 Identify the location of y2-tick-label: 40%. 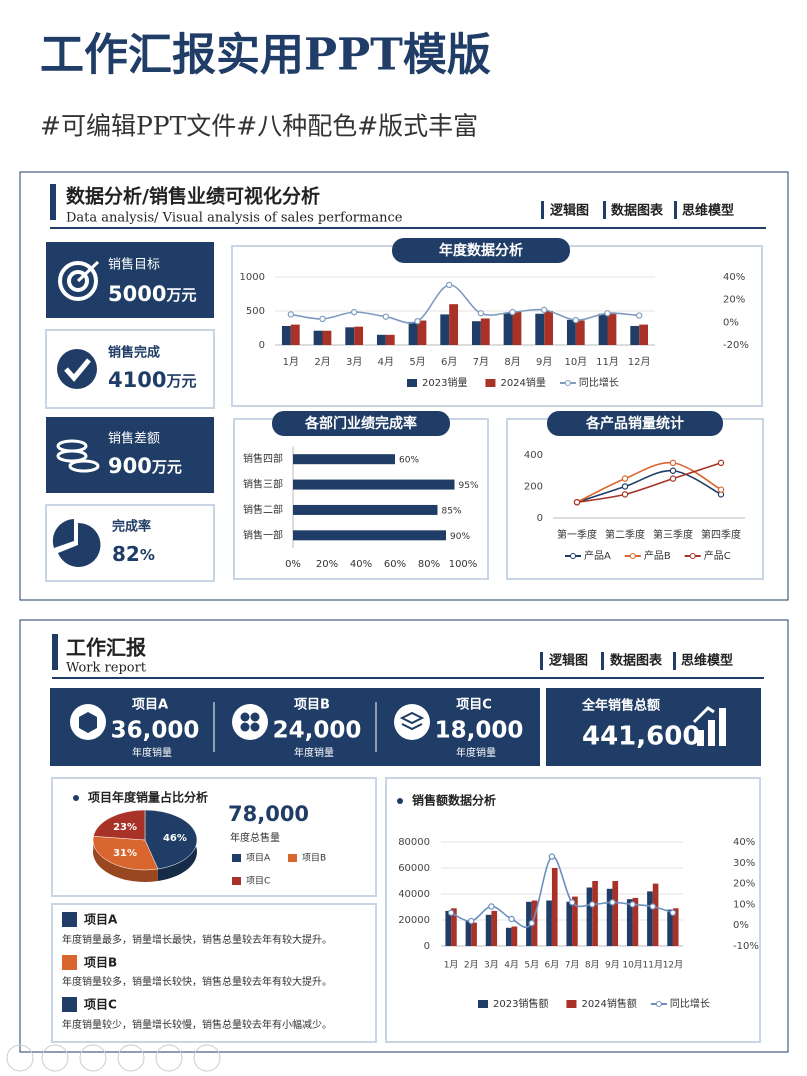
(734, 277).